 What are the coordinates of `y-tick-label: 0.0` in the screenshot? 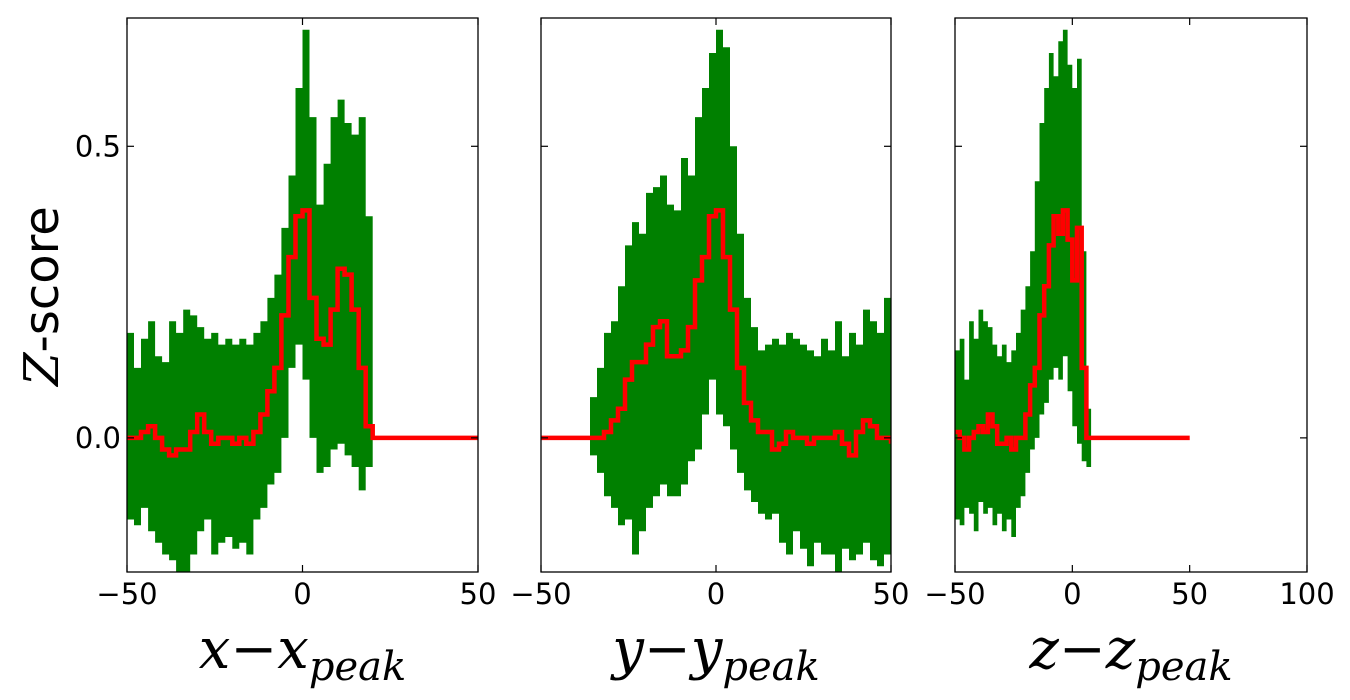 It's located at (98, 438).